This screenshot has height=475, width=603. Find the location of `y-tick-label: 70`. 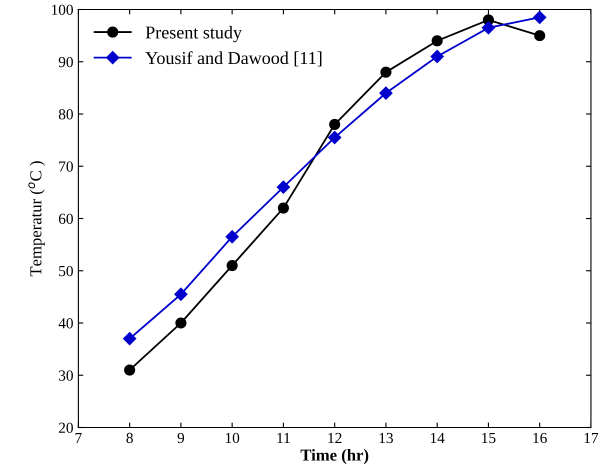

y-tick-label: 70 is located at coordinates (66, 166).